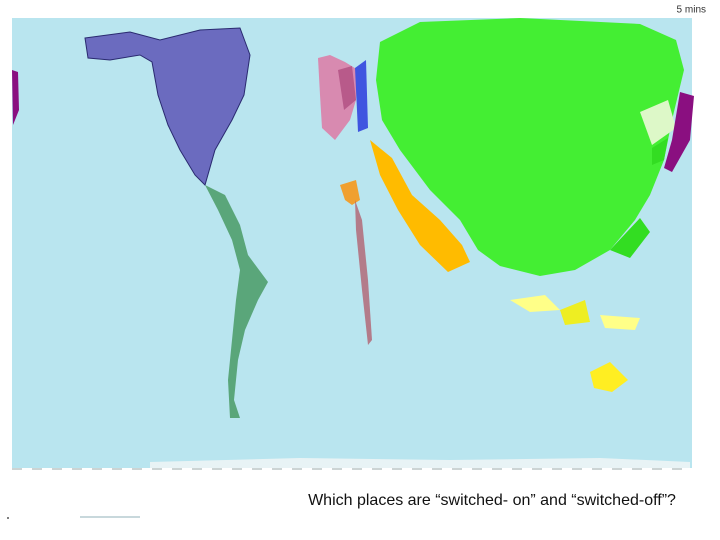 This screenshot has height=540, width=720. Describe the element at coordinates (620, 322) in the screenshot. I see `islands-east` at that location.